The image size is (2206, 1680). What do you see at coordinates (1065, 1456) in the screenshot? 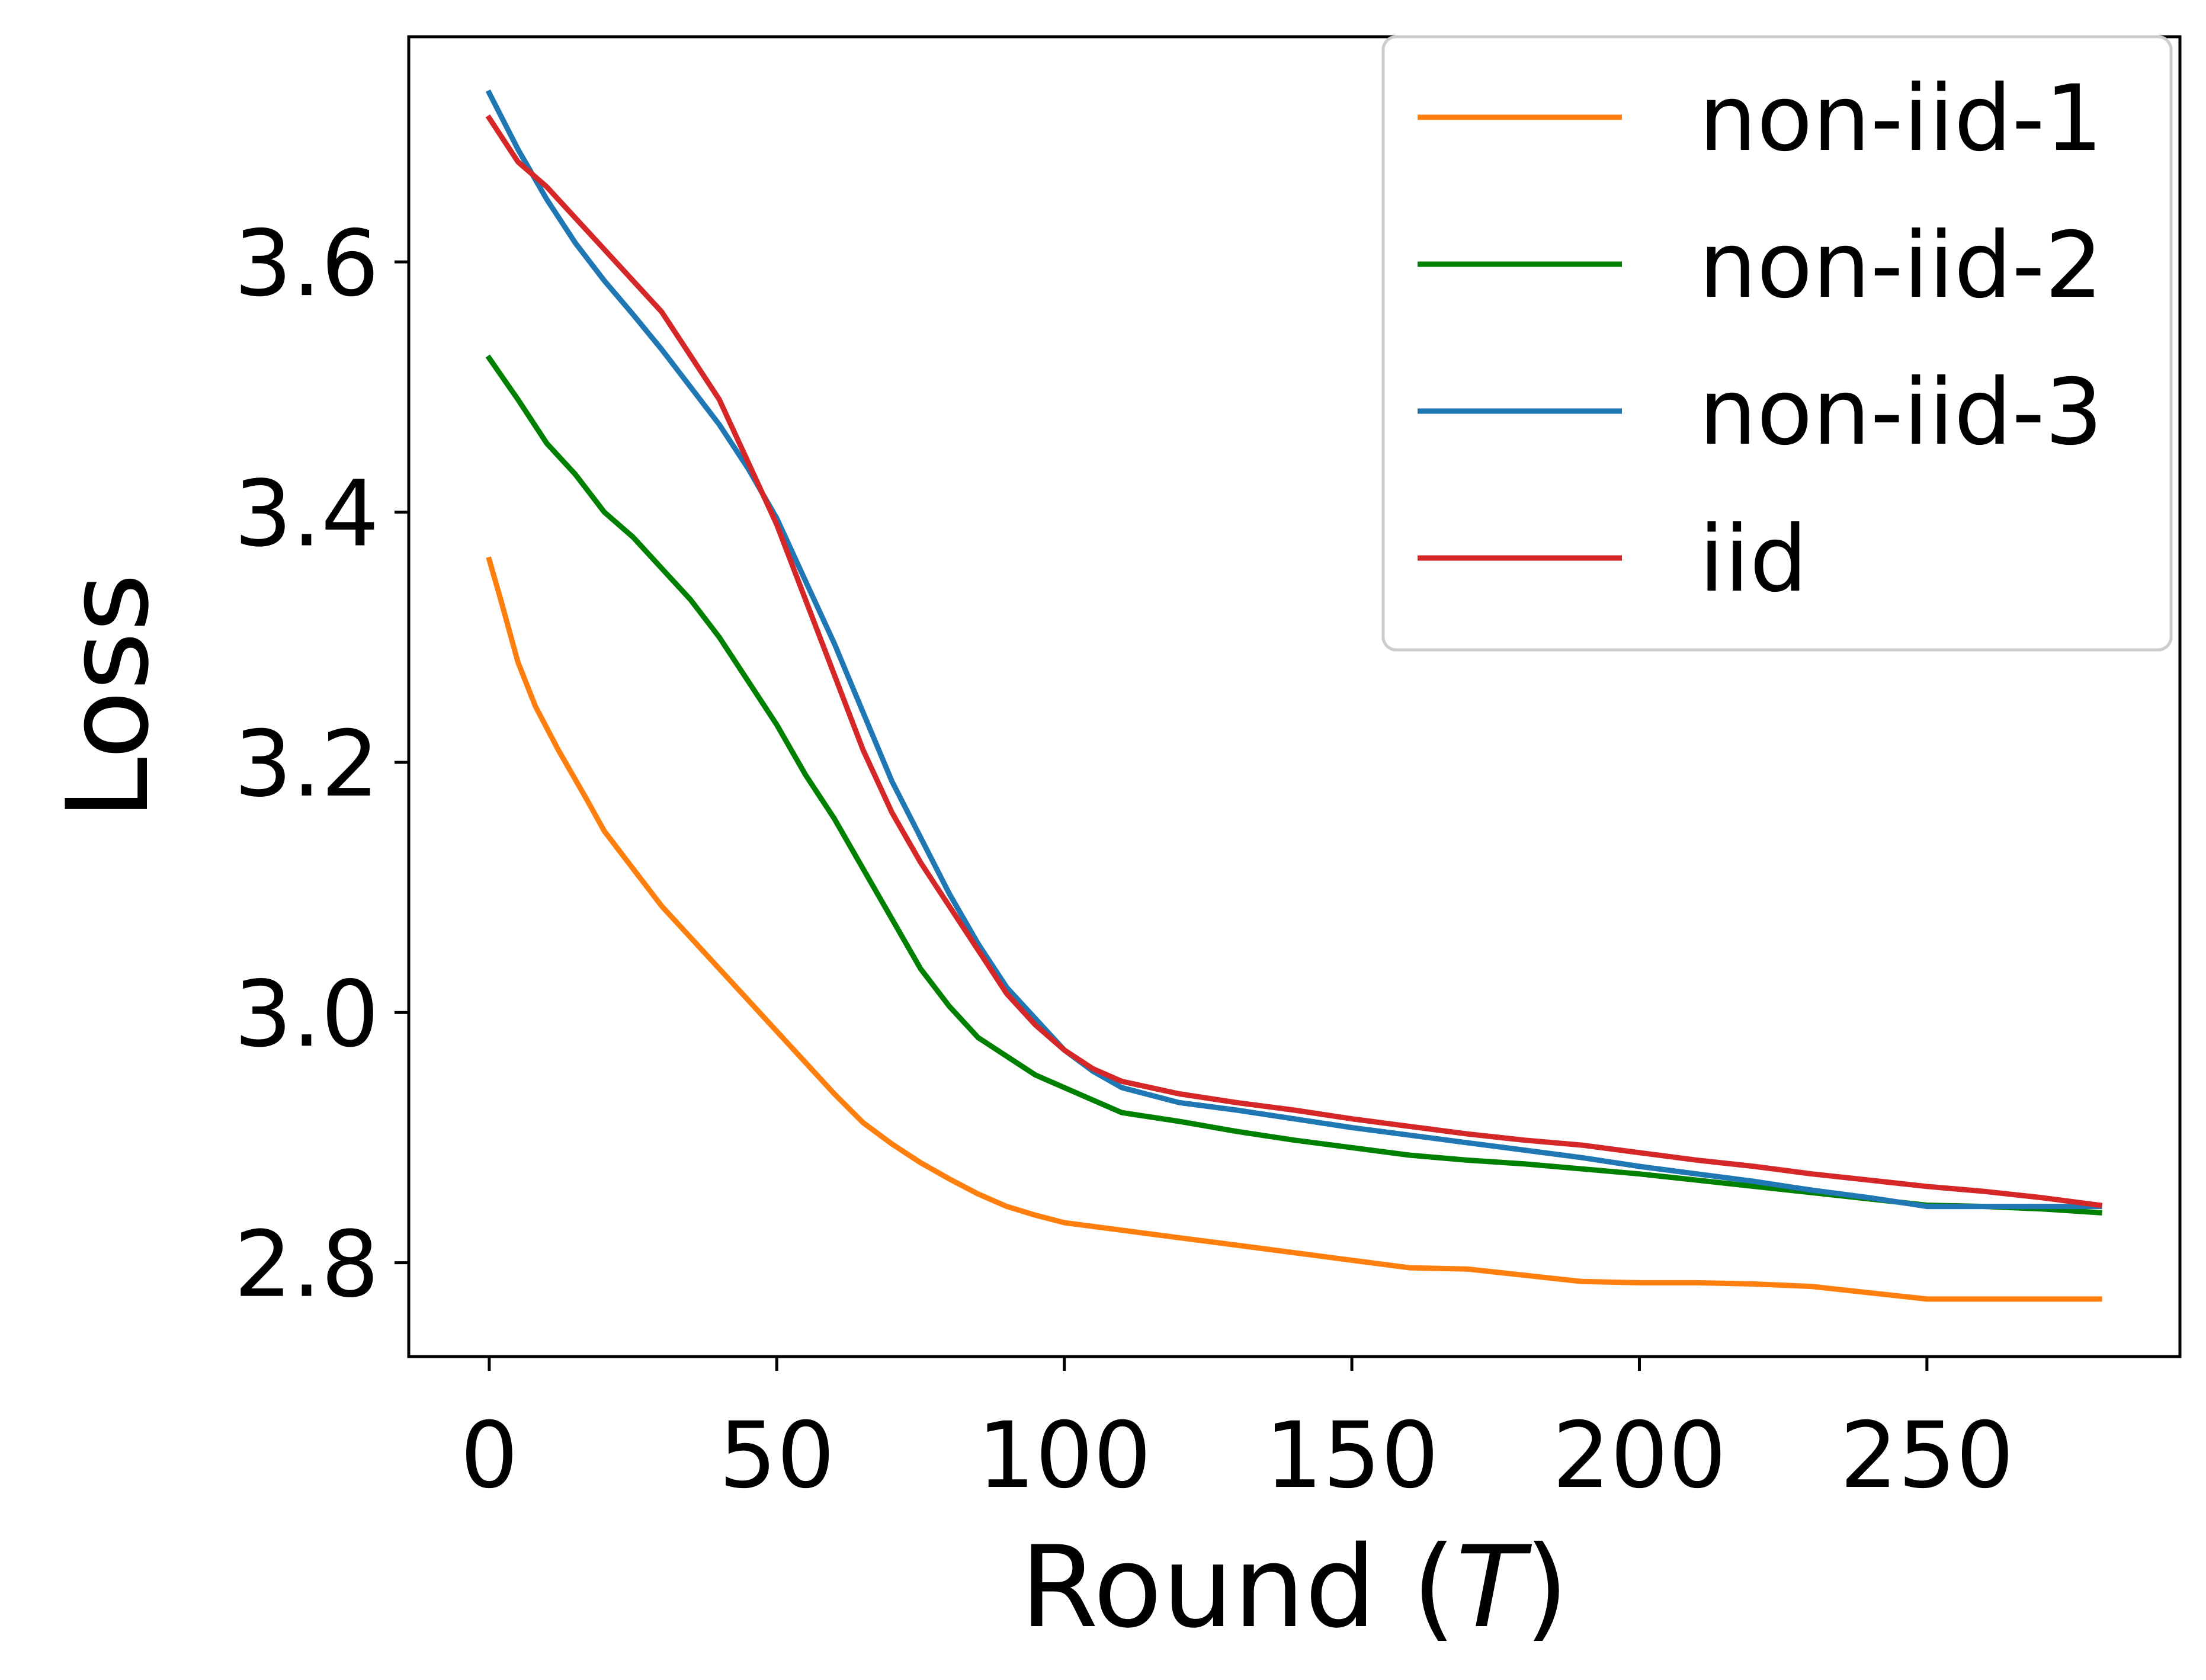
I see `x-tick-label: 100` at bounding box center [1065, 1456].